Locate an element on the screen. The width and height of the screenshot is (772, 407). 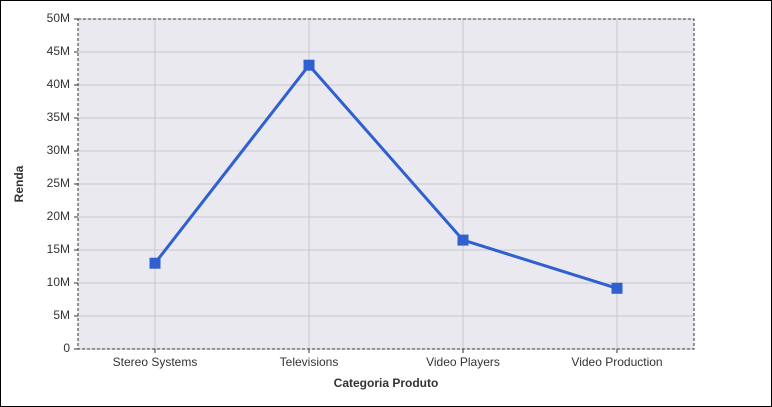
x-axis-title: Categoria Produto is located at coordinates (386, 383).